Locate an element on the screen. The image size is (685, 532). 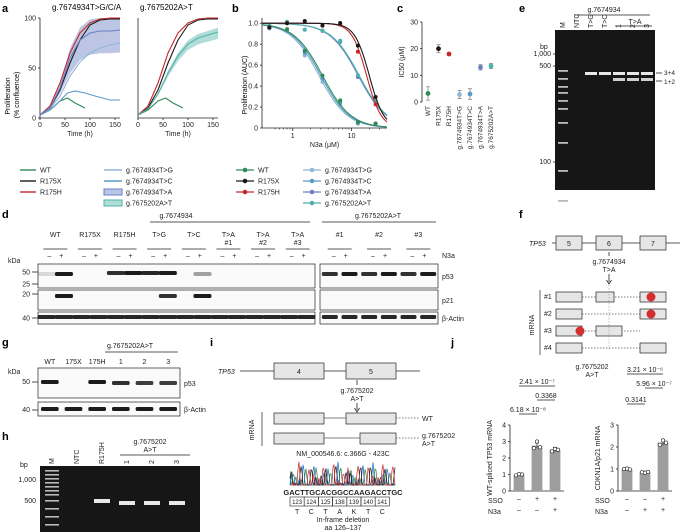
y-tick-label: 1 is located at coordinates (504, 475).